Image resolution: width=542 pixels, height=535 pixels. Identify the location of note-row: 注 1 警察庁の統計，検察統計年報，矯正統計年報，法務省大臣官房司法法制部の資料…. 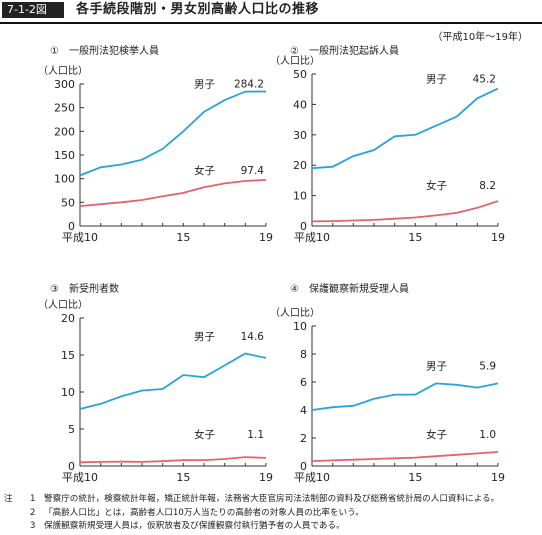
(272, 500).